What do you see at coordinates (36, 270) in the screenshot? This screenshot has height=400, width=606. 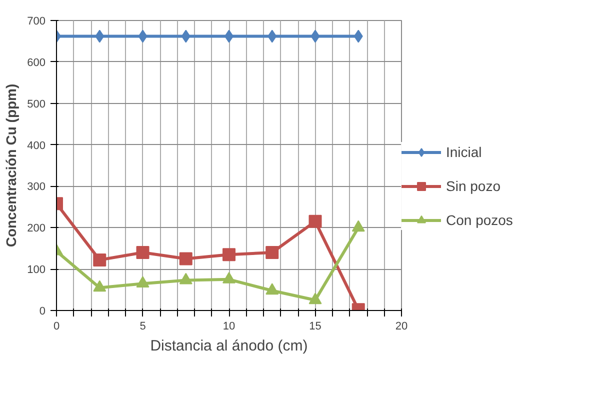 I see `y-tick-label: 100` at bounding box center [36, 270].